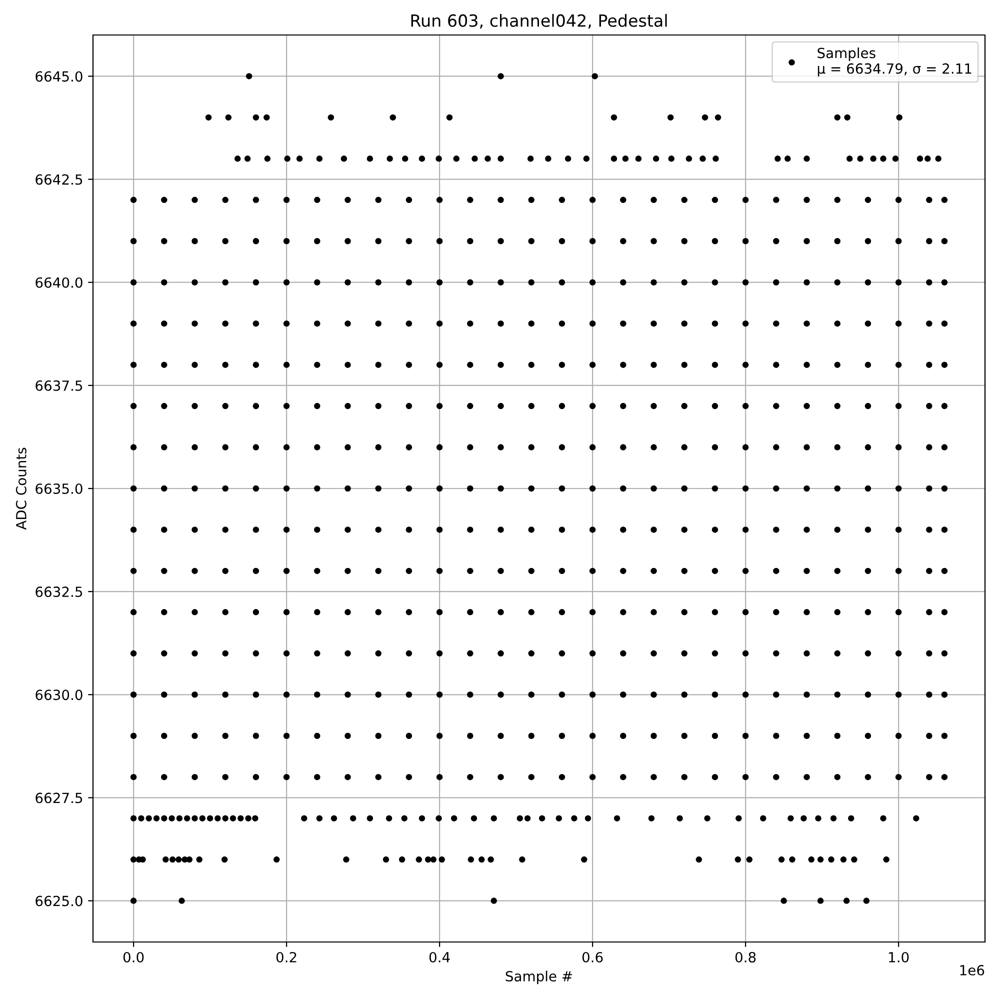 Image resolution: width=1000 pixels, height=1000 pixels. I want to click on y-tick-label: 6640.0, so click(59, 282).